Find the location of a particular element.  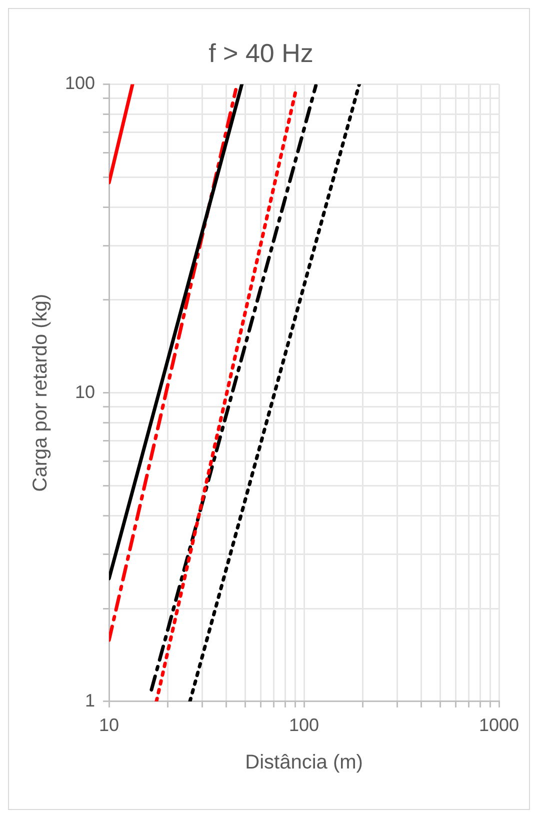

y-axis-title: Carga por retardo (kg) is located at coordinates (41, 393).